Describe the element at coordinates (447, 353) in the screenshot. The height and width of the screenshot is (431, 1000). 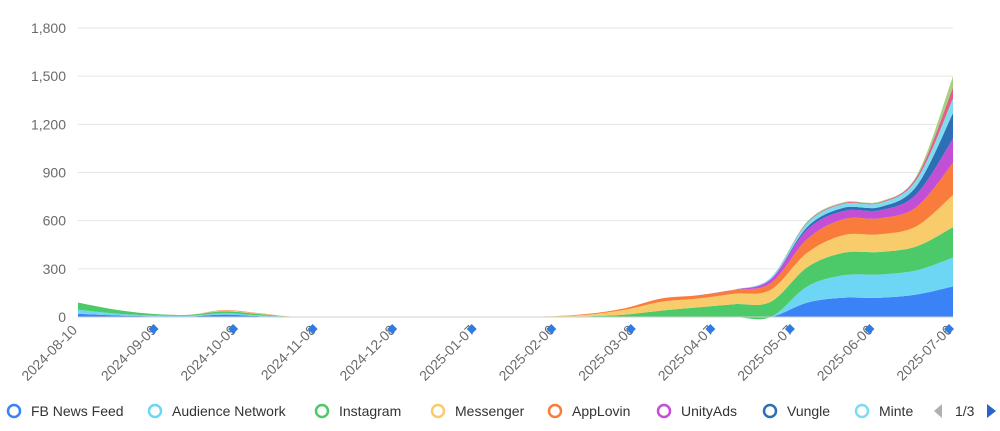
I see `x-tick-label: 2025-01-07` at that location.